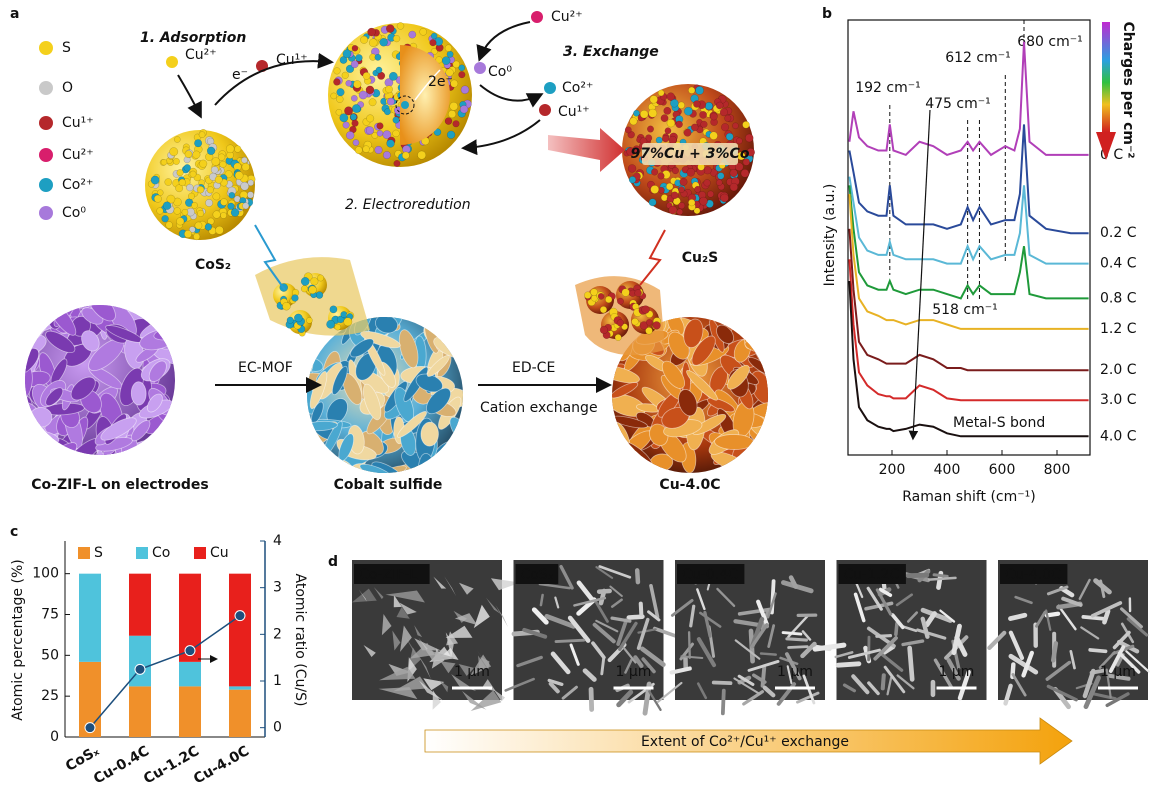 This screenshot has height=786, width=1158. Describe the element at coordinates (50, 655) in the screenshot. I see `y-tick-label: 50` at that location.